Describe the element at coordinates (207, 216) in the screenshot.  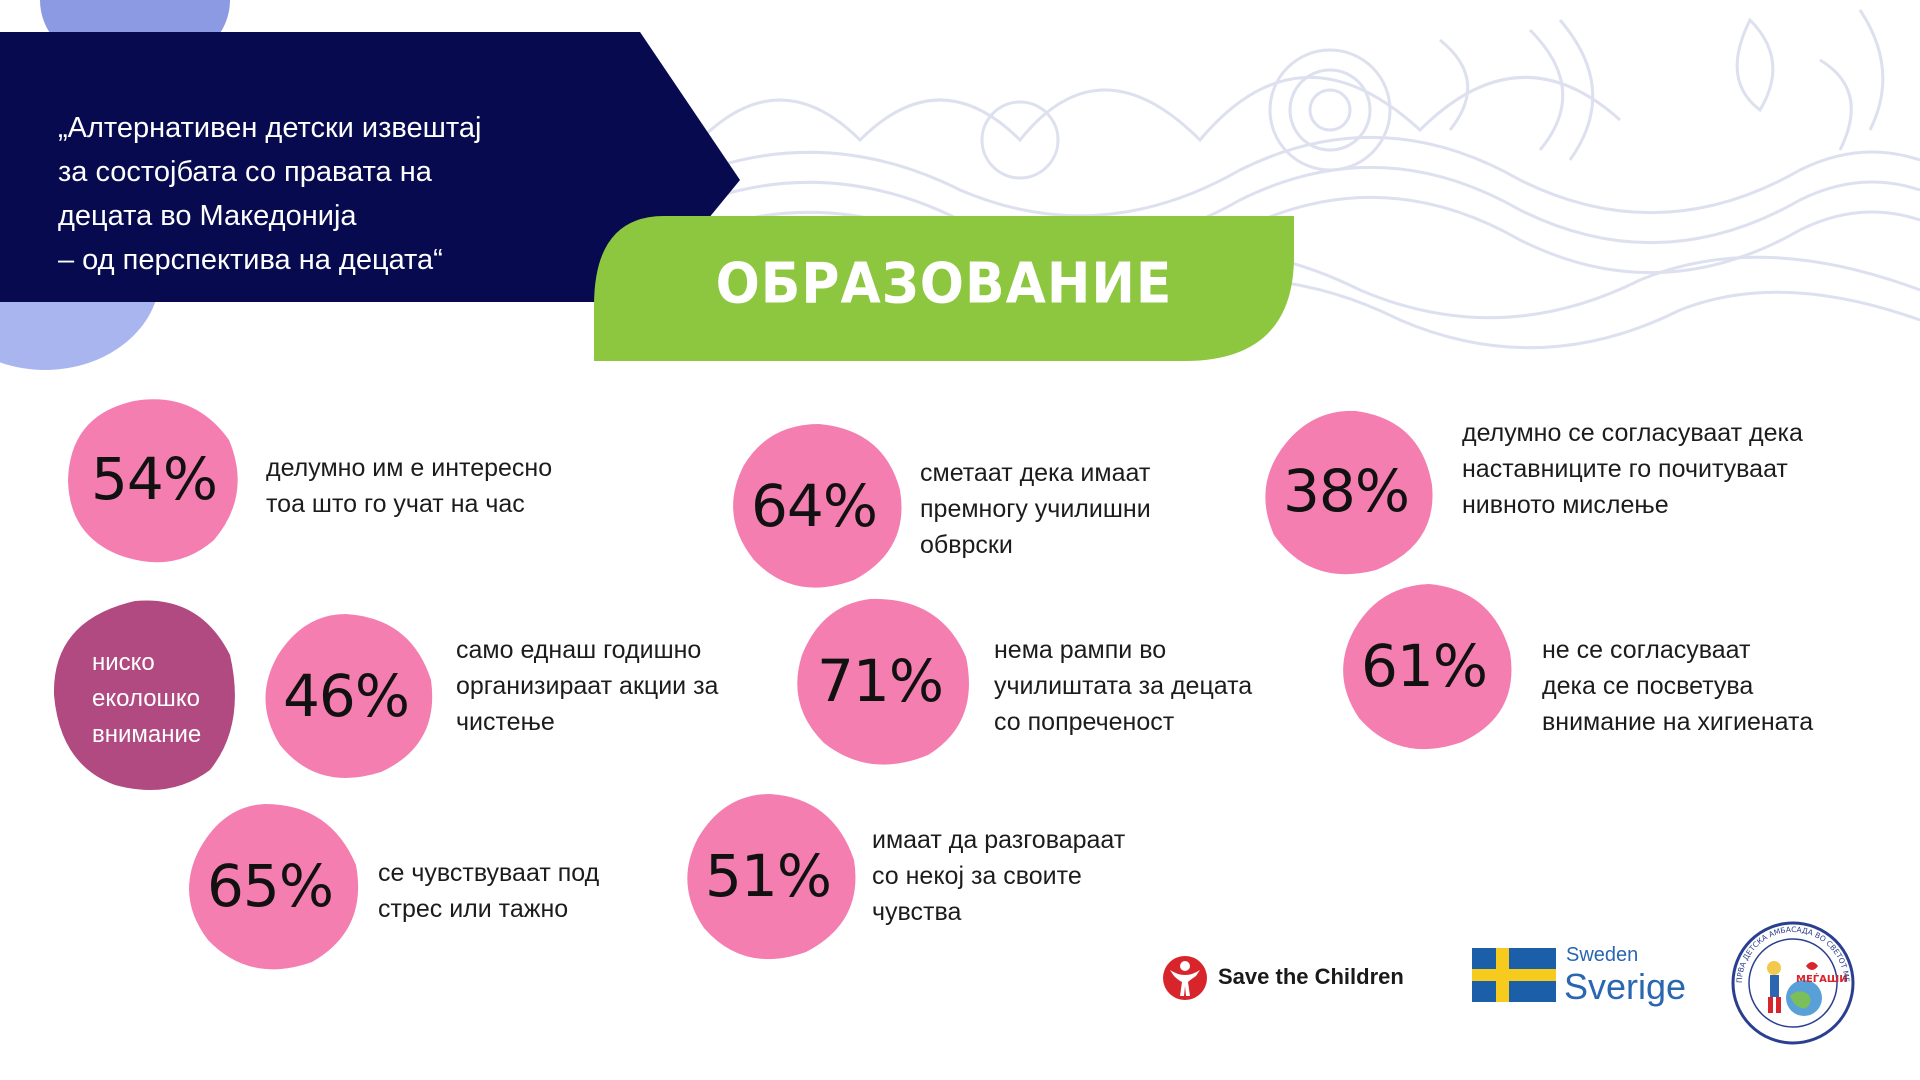
I see `report-title-line: децата во Македонија` at that location.